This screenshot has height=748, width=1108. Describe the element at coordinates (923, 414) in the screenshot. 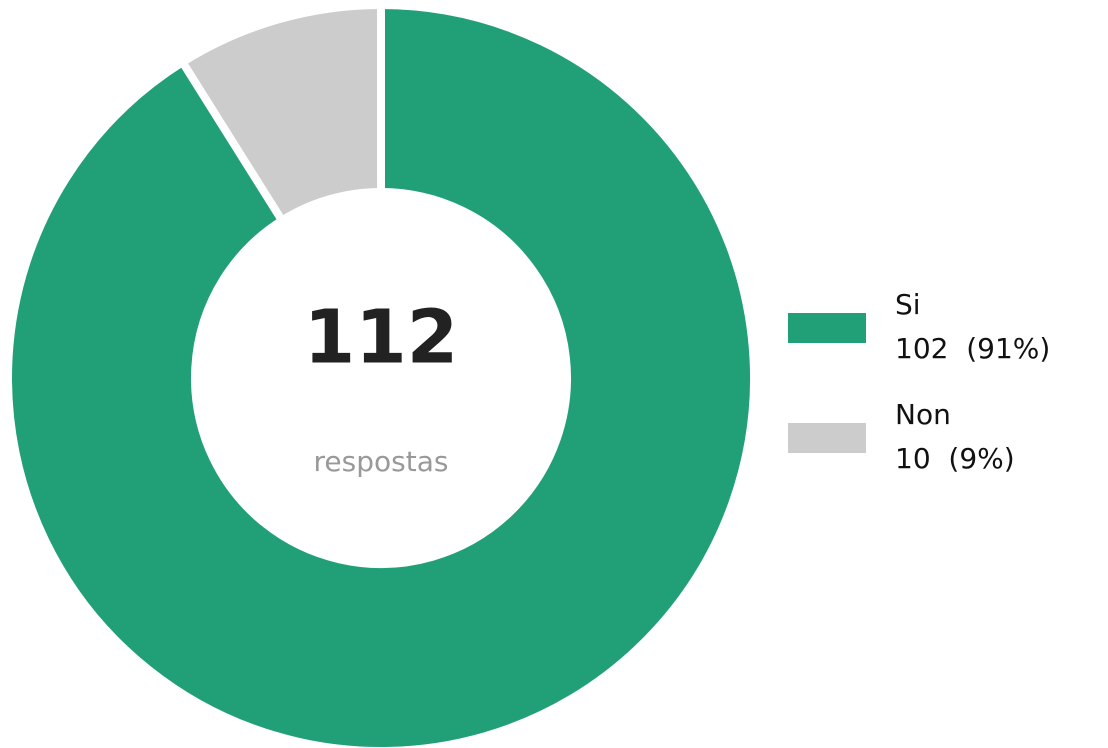

I see `legend-label: Non` at that location.